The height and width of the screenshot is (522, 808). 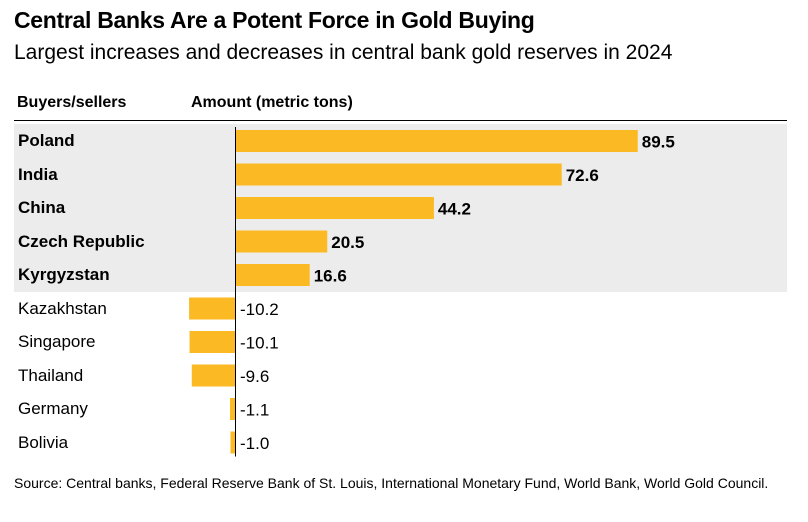 I want to click on value-label-china: 44.2, so click(x=454, y=209).